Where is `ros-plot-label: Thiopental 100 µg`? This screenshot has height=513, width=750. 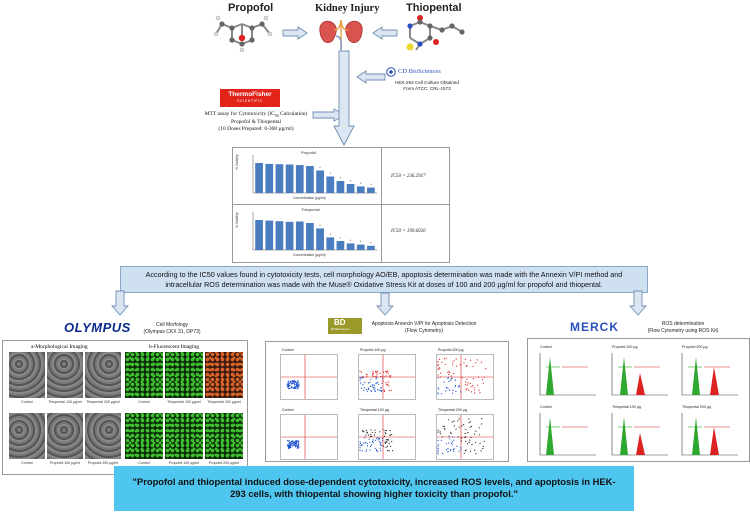
ros-plot-label: Thiopental 100 µg is located at coordinates (626, 407).